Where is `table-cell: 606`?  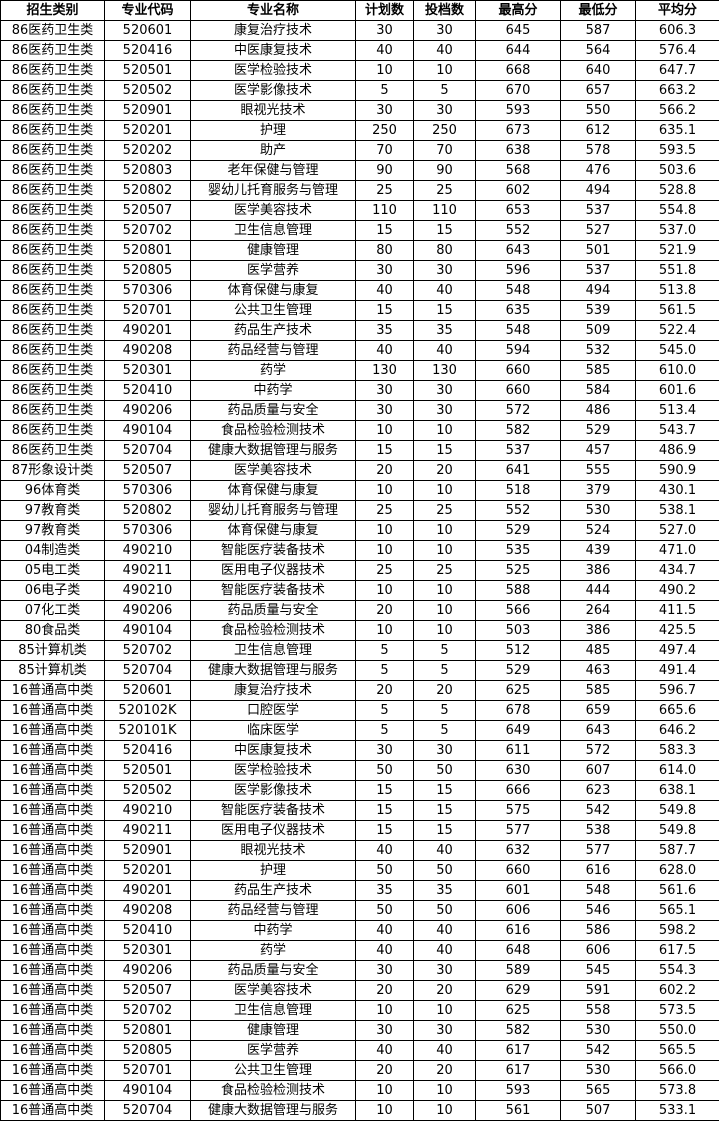
table-cell: 606 is located at coordinates (598, 950).